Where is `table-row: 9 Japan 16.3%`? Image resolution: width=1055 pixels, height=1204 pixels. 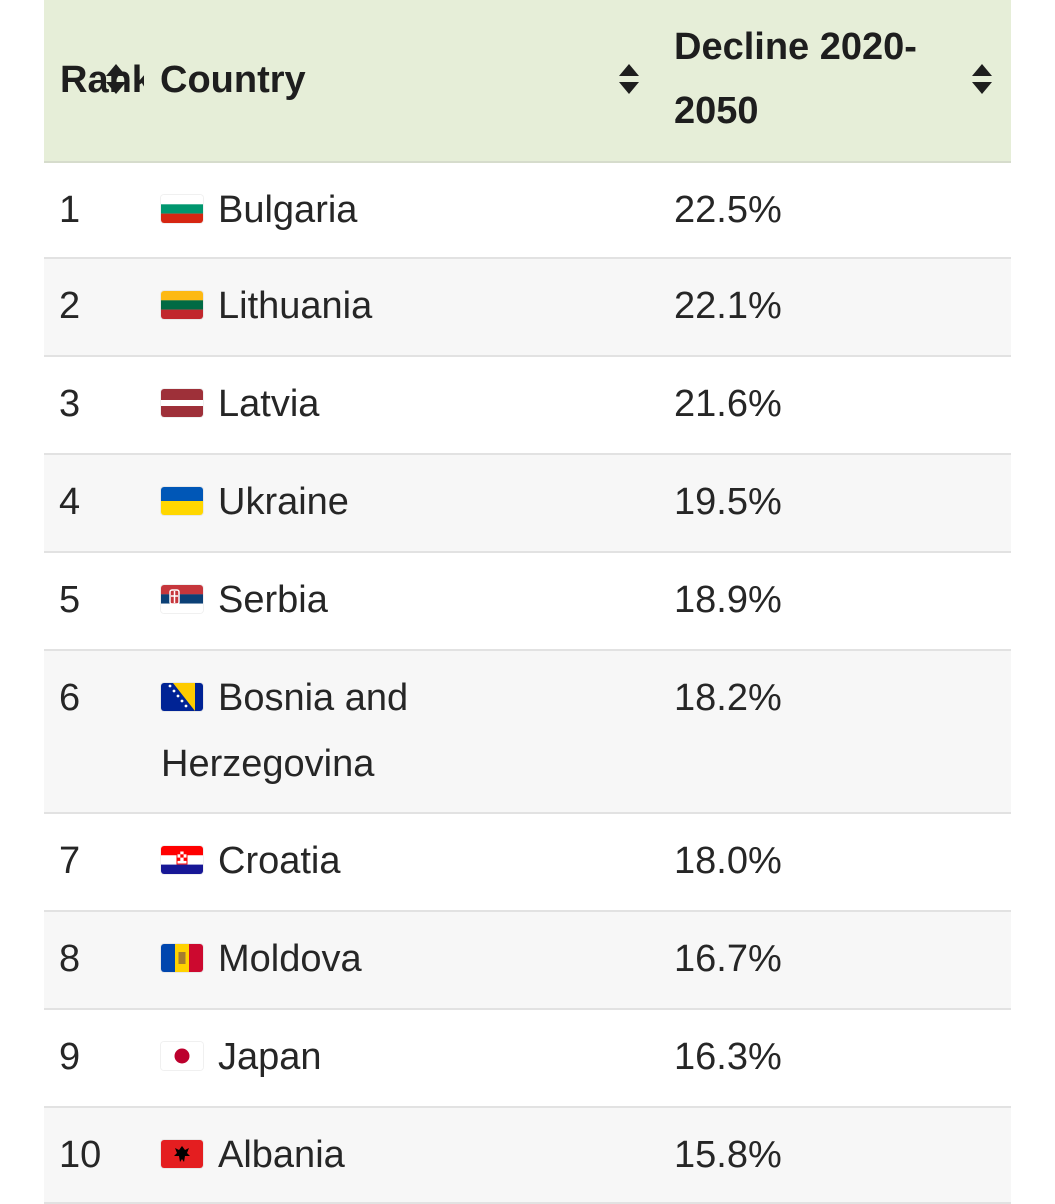 table-row: 9 Japan 16.3% is located at coordinates (527, 1059).